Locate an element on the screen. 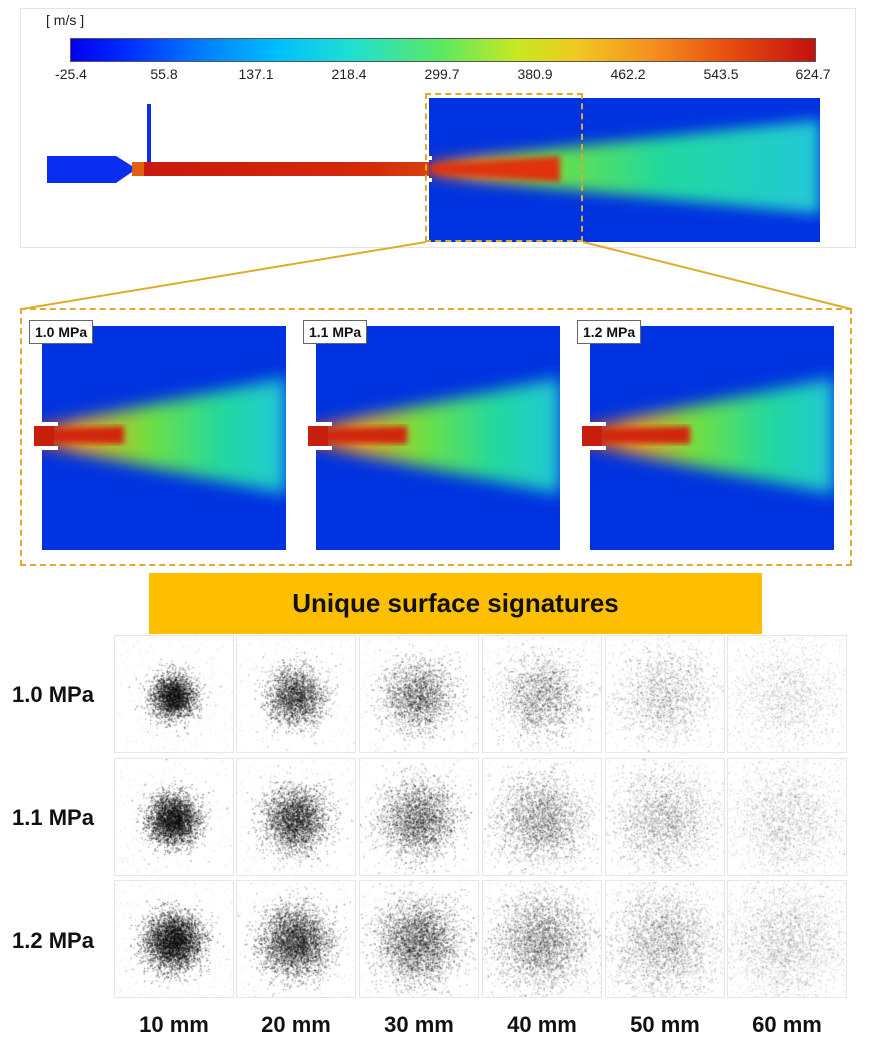 The image size is (870, 1050). column-label: 40 mm is located at coordinates (542, 1024).